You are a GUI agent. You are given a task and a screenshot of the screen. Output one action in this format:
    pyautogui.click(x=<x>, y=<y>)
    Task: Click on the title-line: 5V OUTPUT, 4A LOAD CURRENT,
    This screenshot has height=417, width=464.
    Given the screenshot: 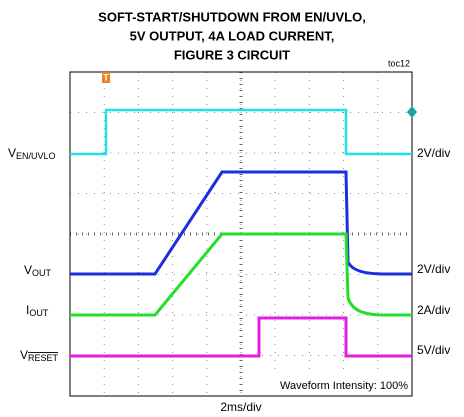 What is the action you would take?
    pyautogui.click(x=232, y=35)
    